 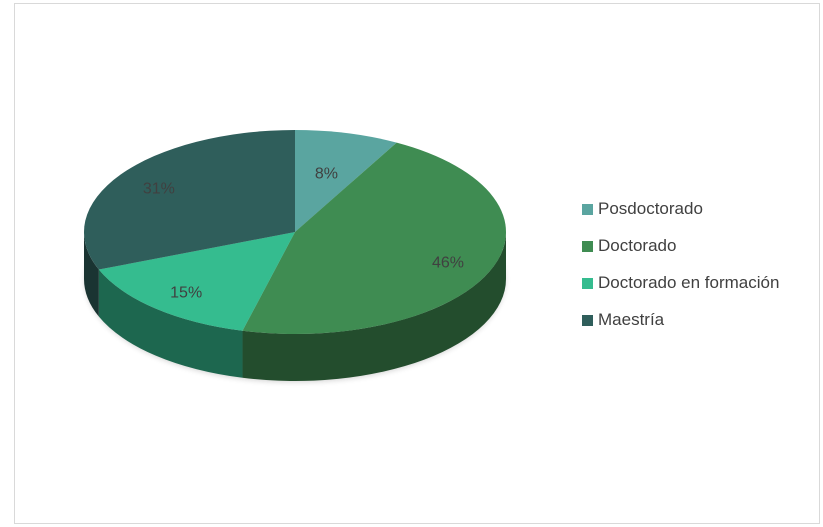 I want to click on pie-slice-posdoctorado, so click(x=346, y=181).